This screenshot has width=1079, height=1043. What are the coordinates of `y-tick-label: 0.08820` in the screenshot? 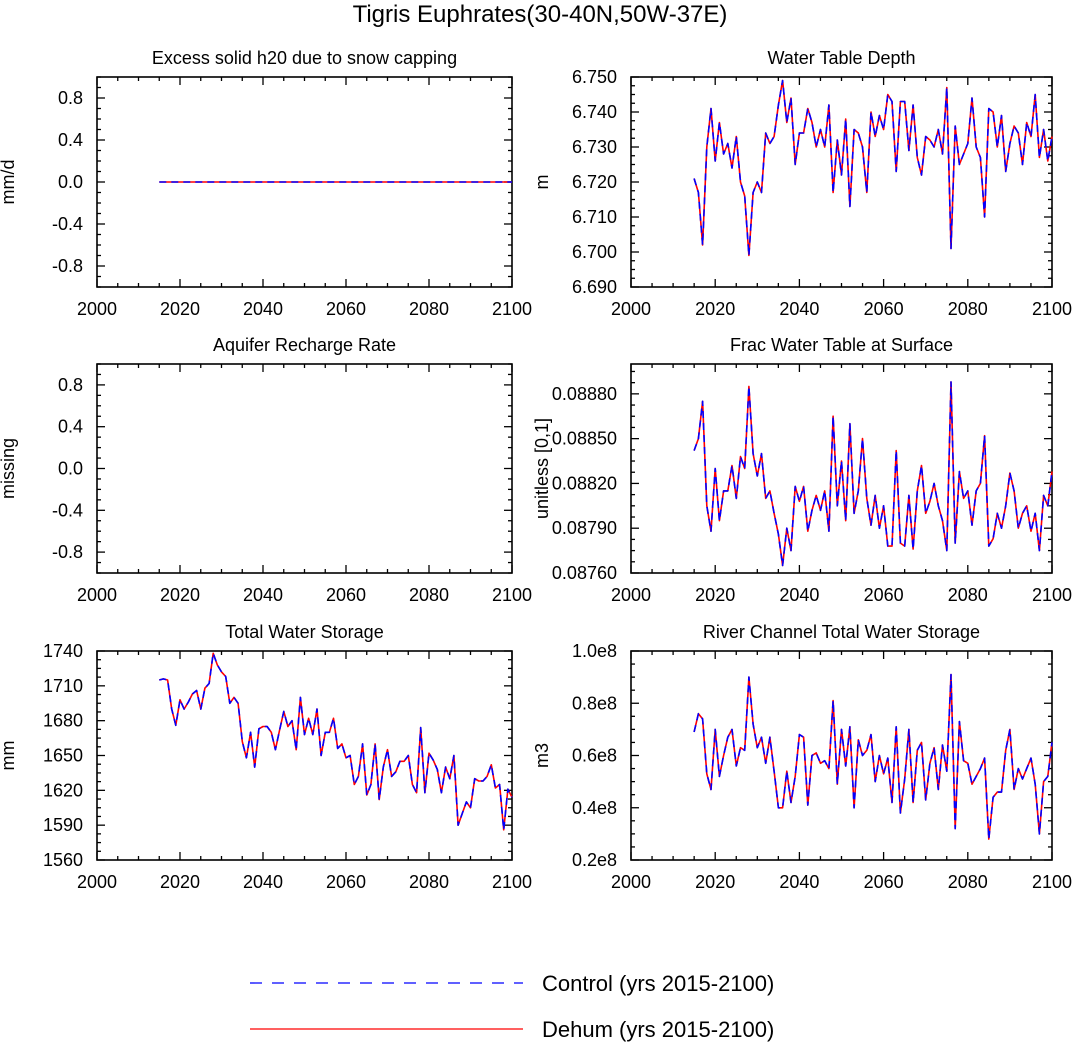 It's located at (584, 483).